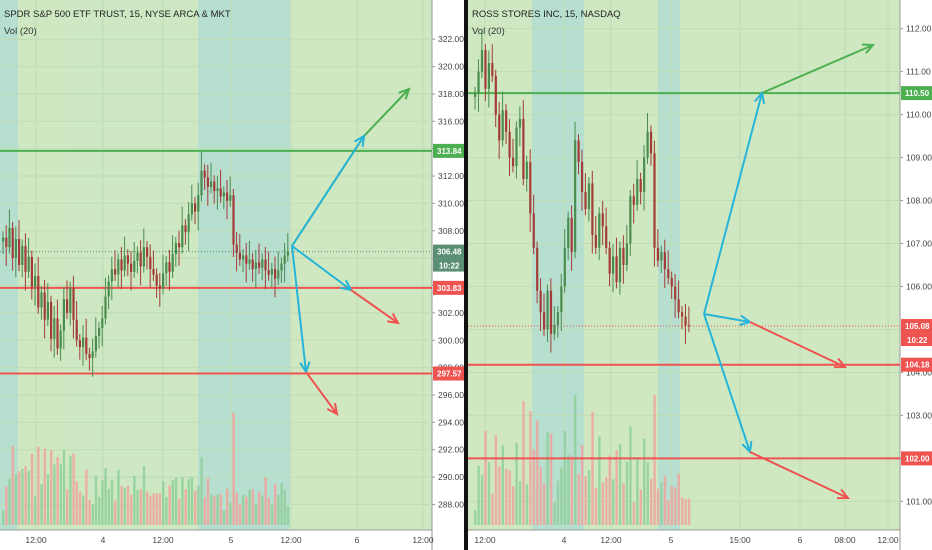 The height and width of the screenshot is (550, 932). I want to click on time-tick-label: 5, so click(231, 540).